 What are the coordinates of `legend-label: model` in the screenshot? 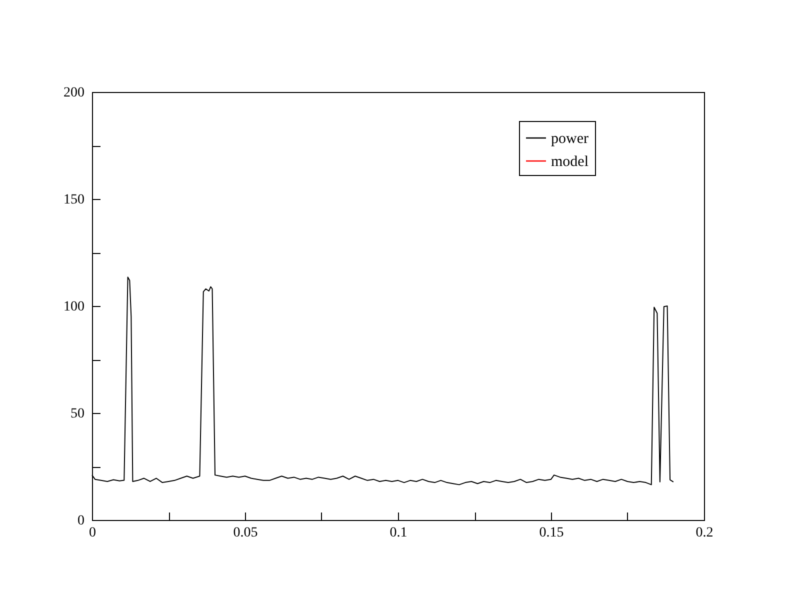 It's located at (569, 162).